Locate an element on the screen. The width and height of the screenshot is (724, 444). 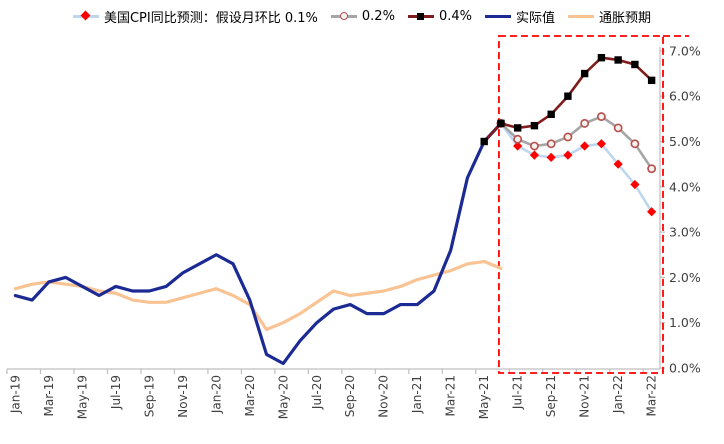
svg-text: Sep-20 is located at coordinates (350, 396).